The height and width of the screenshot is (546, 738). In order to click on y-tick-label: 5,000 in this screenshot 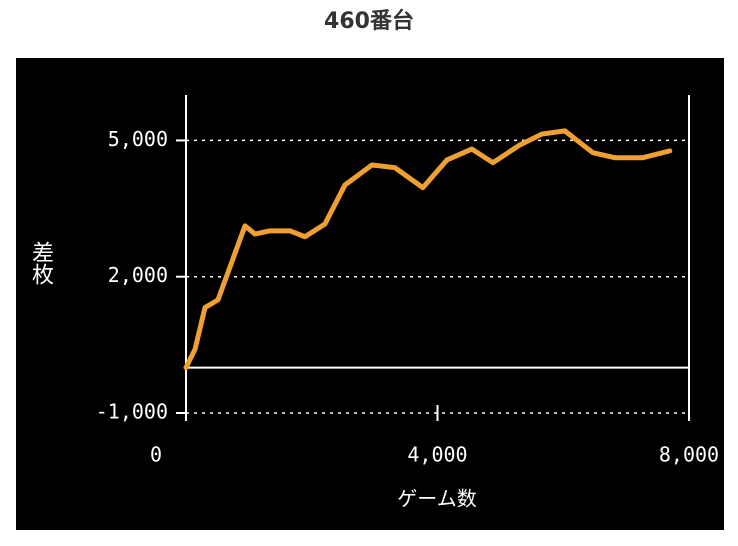, I will do `click(138, 139)`.